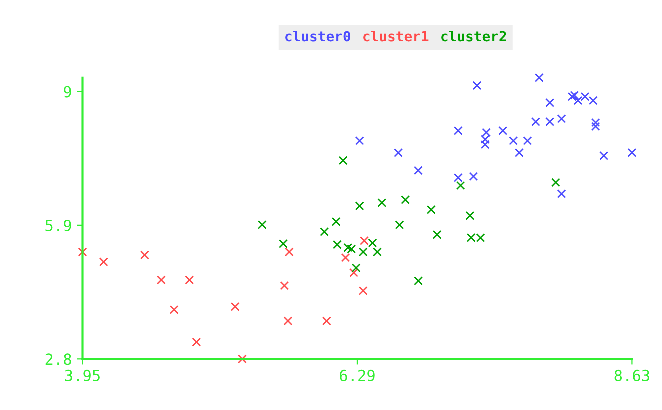 The height and width of the screenshot is (410, 662). I want to click on text: cluster0, so click(318, 36).